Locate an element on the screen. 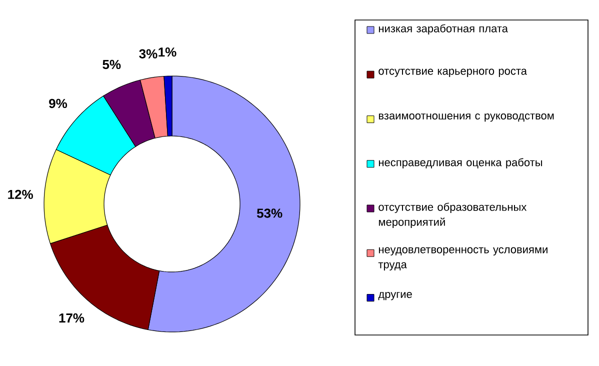 Image resolution: width=599 pixels, height=366 pixels. legend-label: отсутствие образовательных мероприятий is located at coordinates (452, 215).